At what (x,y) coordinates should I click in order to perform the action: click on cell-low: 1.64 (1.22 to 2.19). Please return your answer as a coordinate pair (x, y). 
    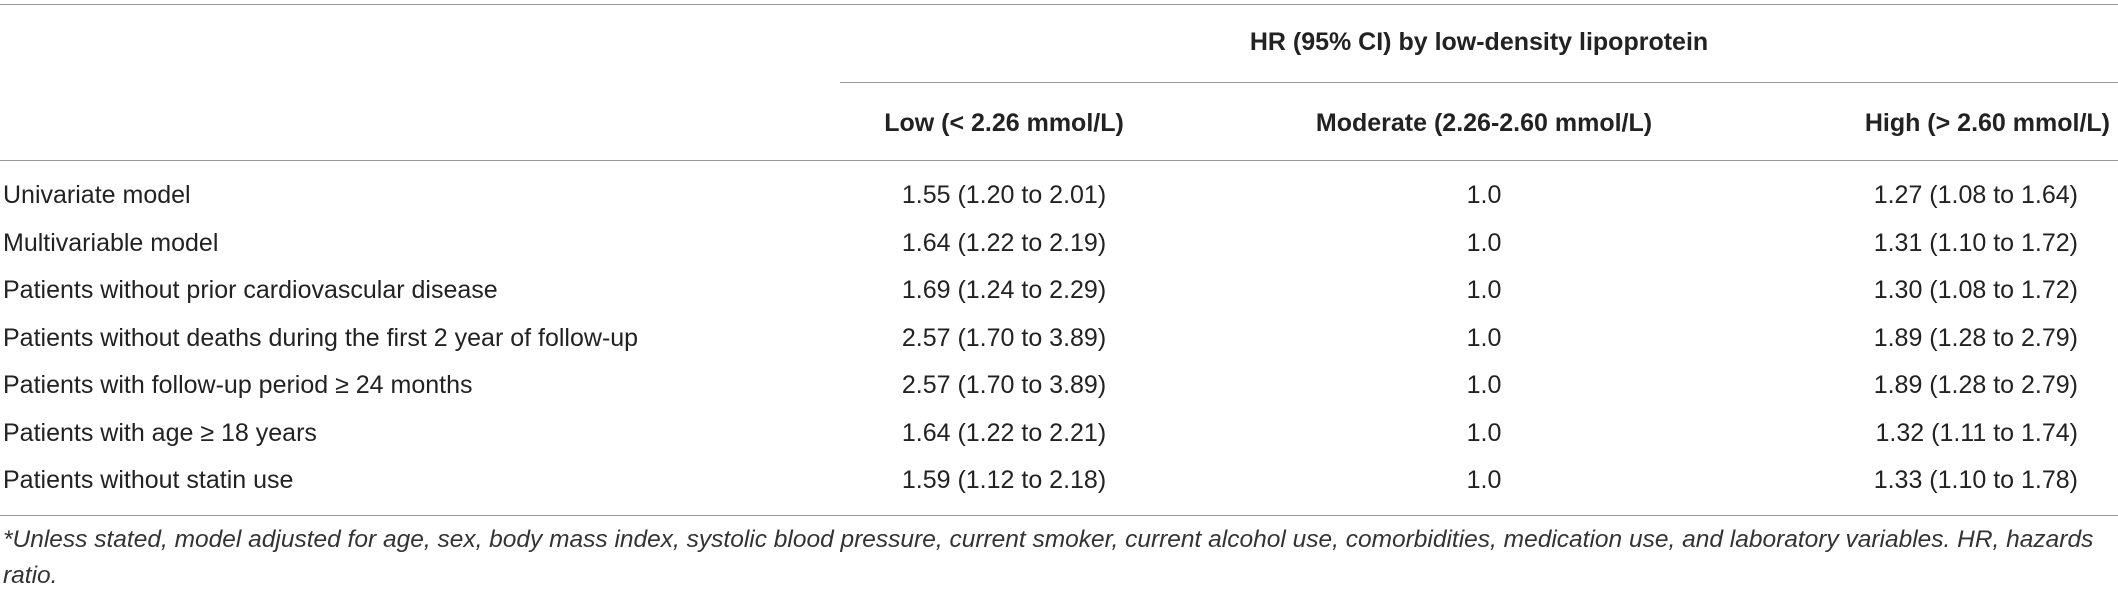
    Looking at the image, I should click on (1004, 242).